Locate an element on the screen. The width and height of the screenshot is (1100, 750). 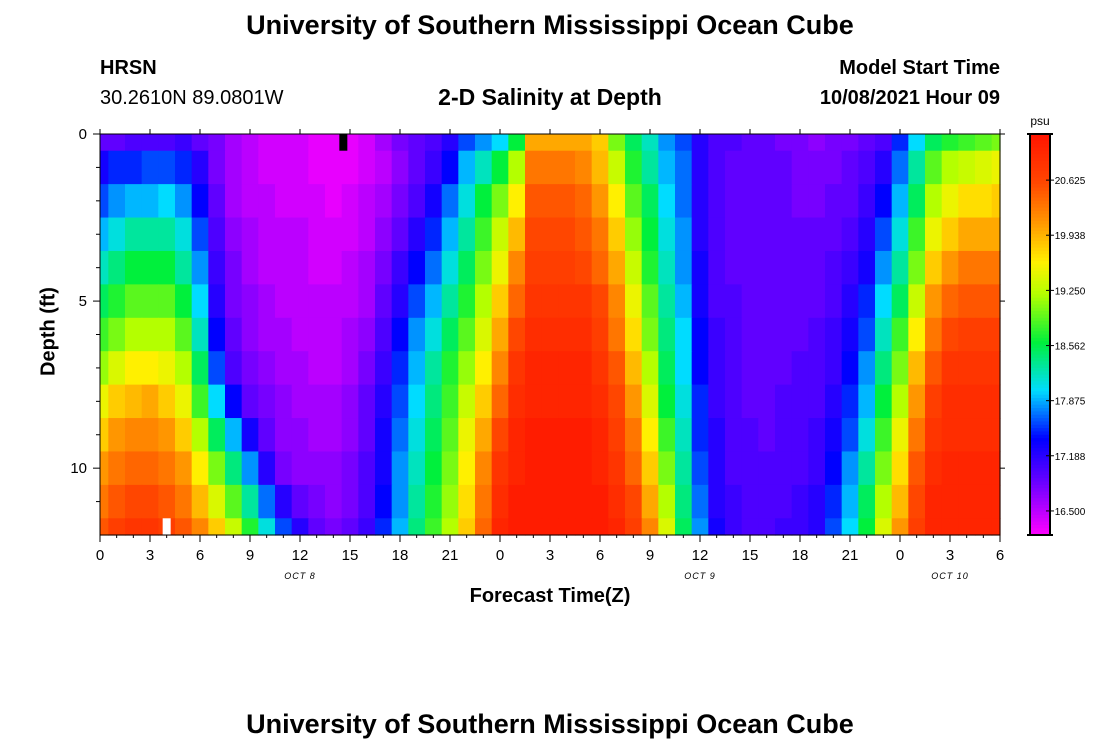
x-tick-label: 6 is located at coordinates (1000, 555).